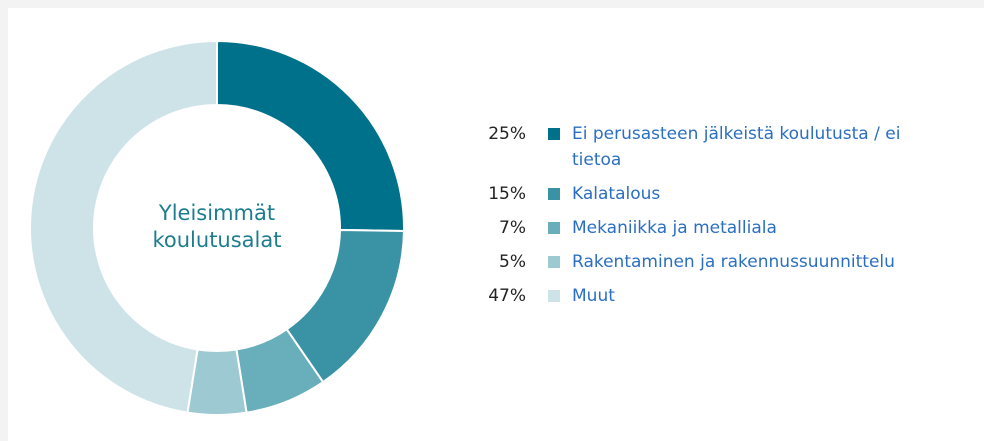  I want to click on value-label: 25%, so click(507, 134).